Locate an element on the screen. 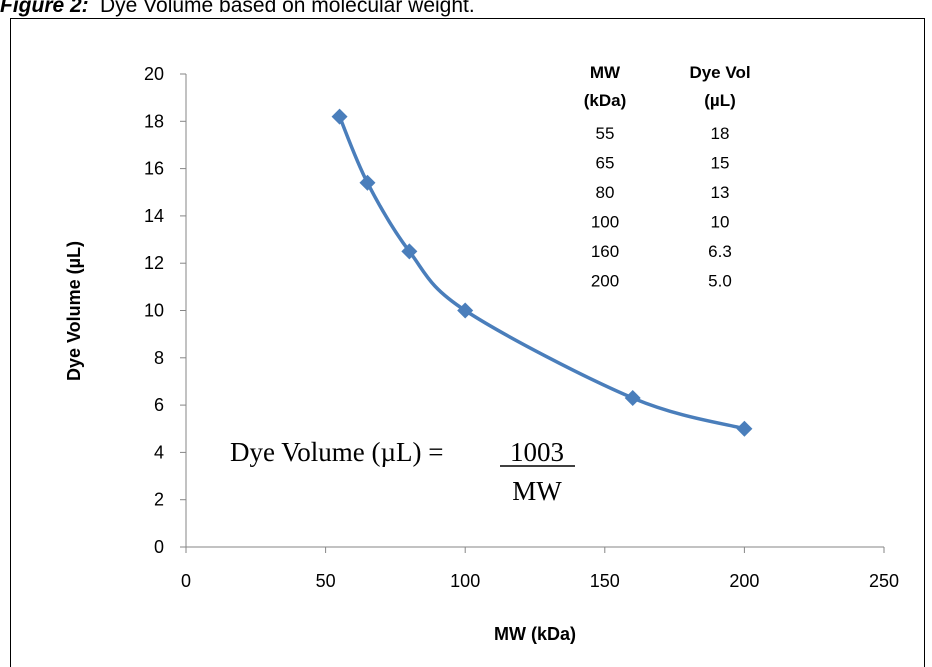  x-tick-label: 150 is located at coordinates (605, 581).